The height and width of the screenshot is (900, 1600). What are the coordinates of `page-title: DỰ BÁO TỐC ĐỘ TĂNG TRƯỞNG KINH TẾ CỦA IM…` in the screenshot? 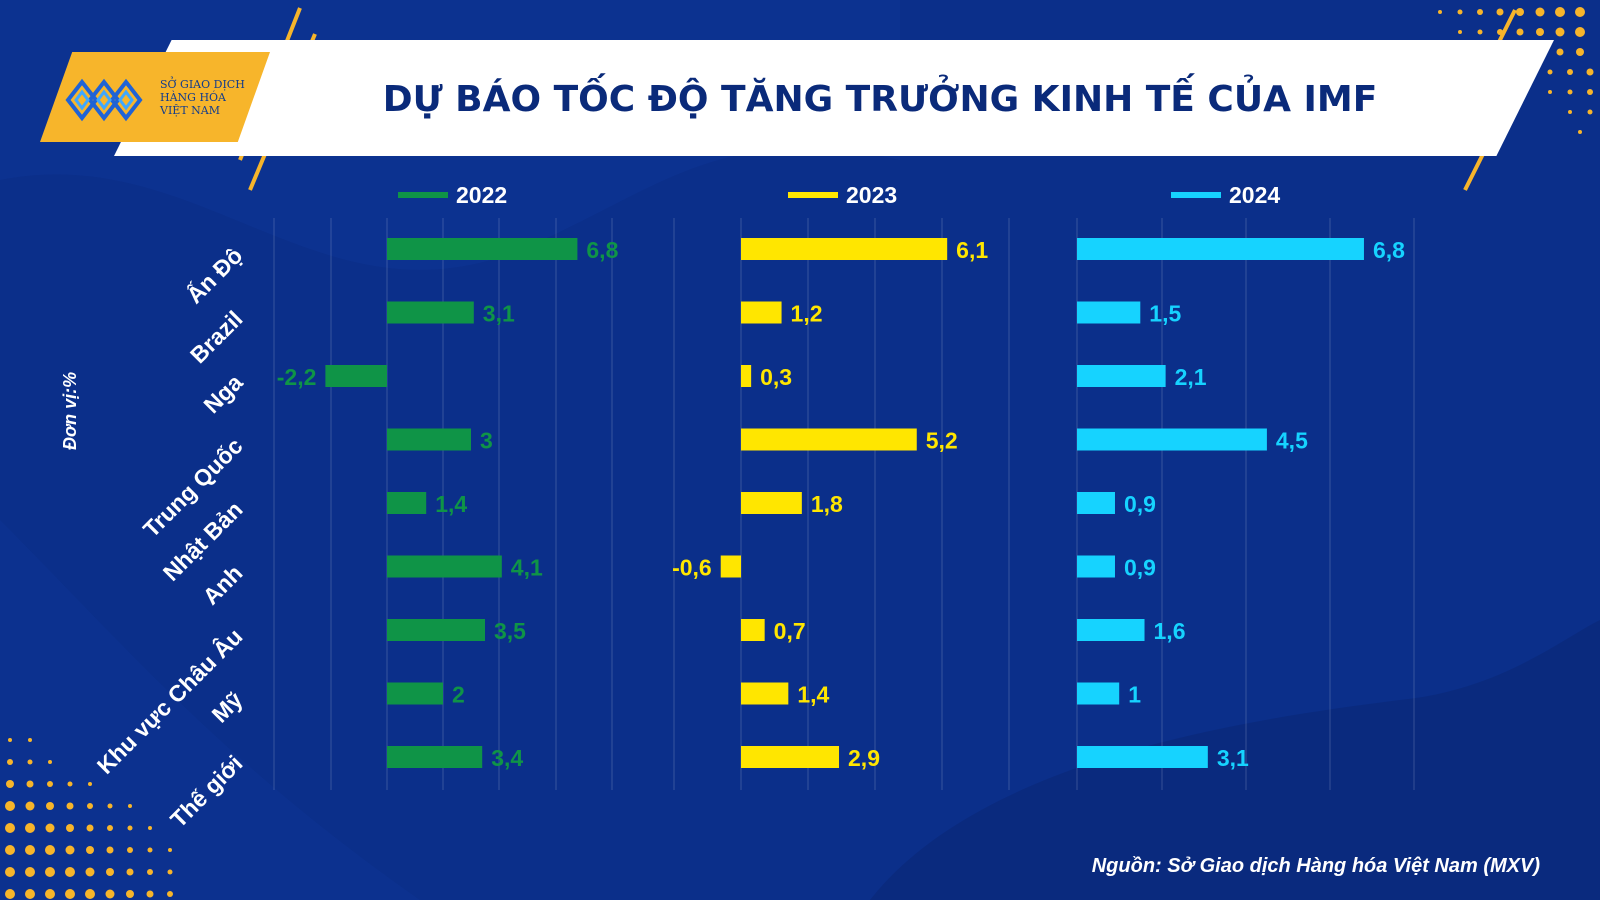 It's located at (880, 99).